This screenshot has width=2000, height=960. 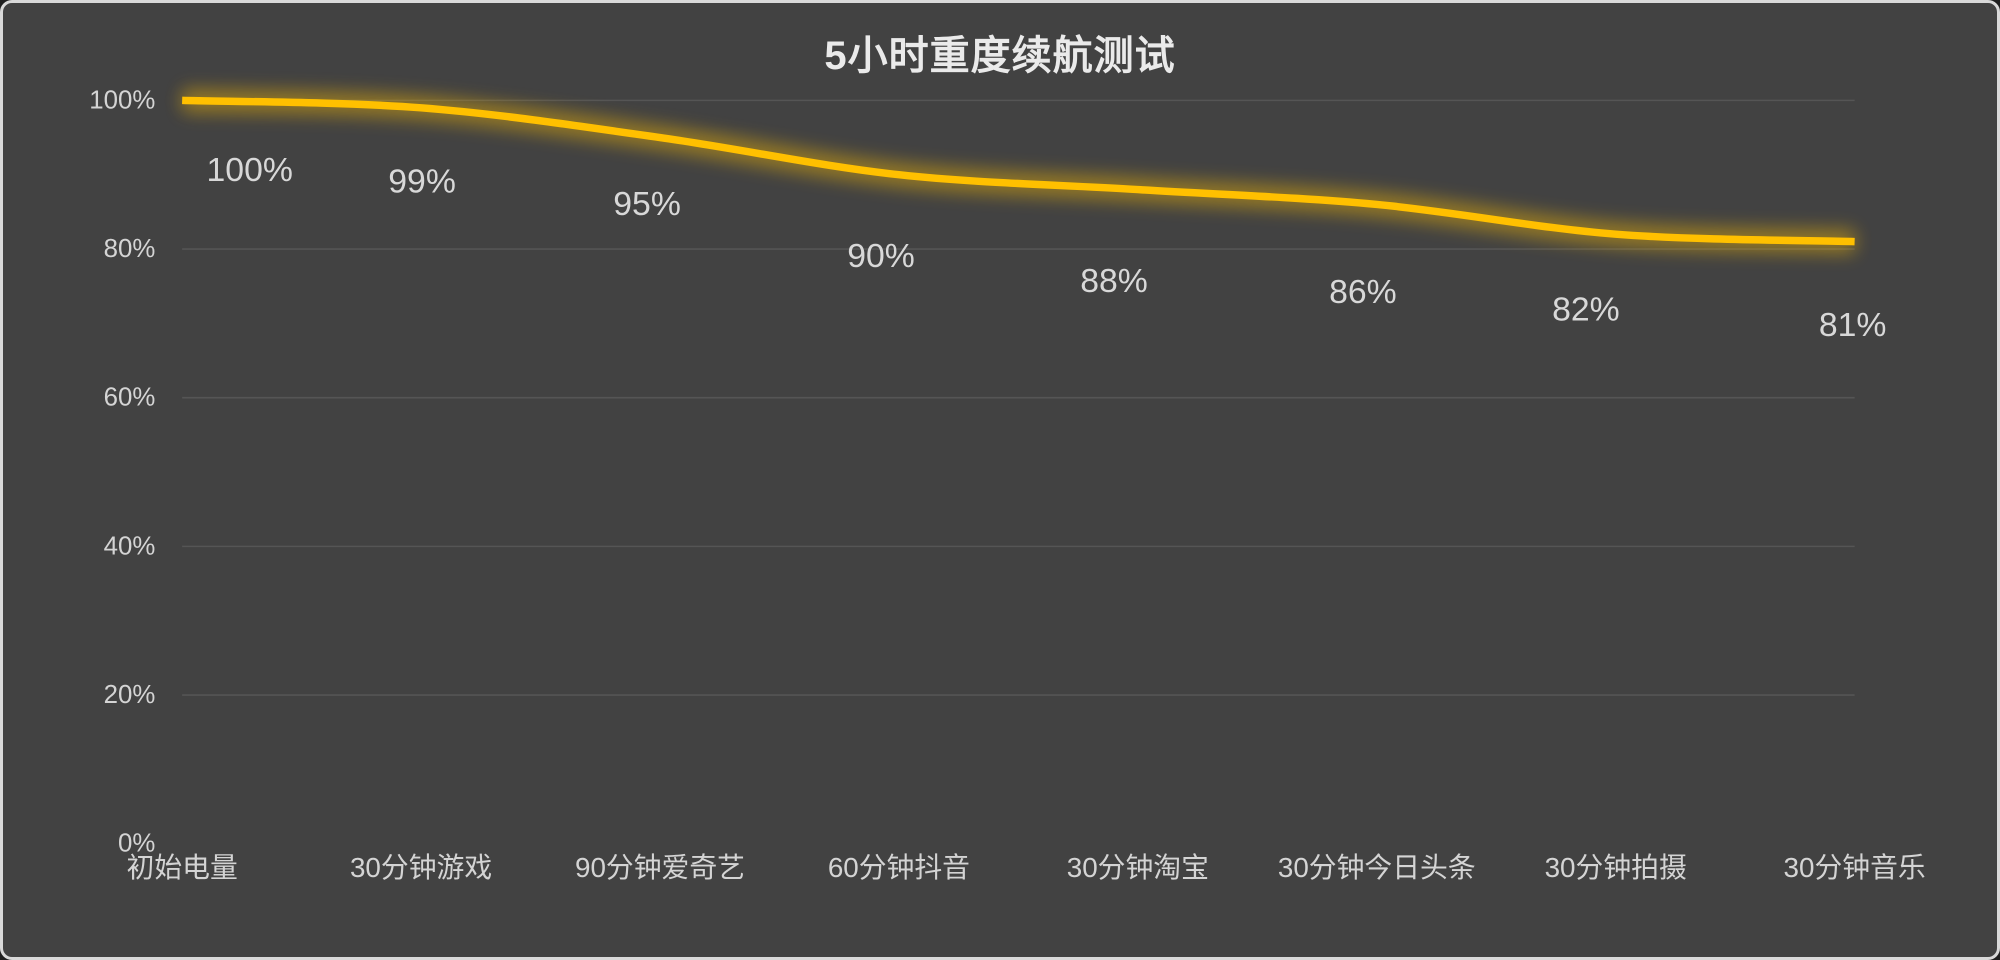 What do you see at coordinates (1855, 867) in the screenshot?
I see `x-axis-label: 30分钟音乐` at bounding box center [1855, 867].